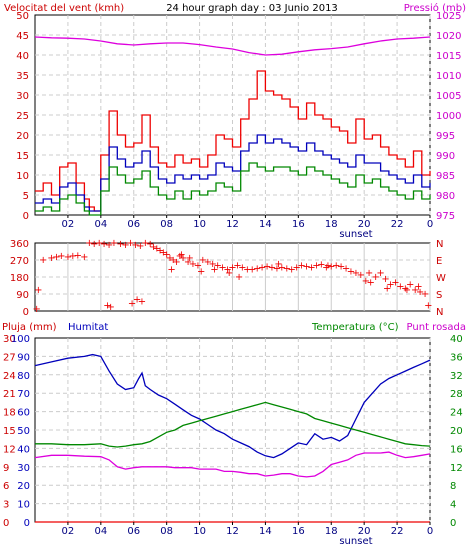 The height and width of the screenshot is (559, 470). Describe the element at coordinates (366, 281) in the screenshot. I see `direction-point-69: +` at that location.